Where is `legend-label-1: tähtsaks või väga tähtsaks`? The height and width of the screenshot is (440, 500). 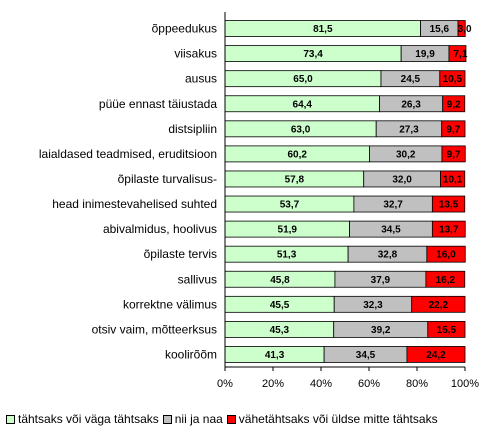 legend-label-1: tähtsaks või väga tähtsaks is located at coordinates (88, 419).